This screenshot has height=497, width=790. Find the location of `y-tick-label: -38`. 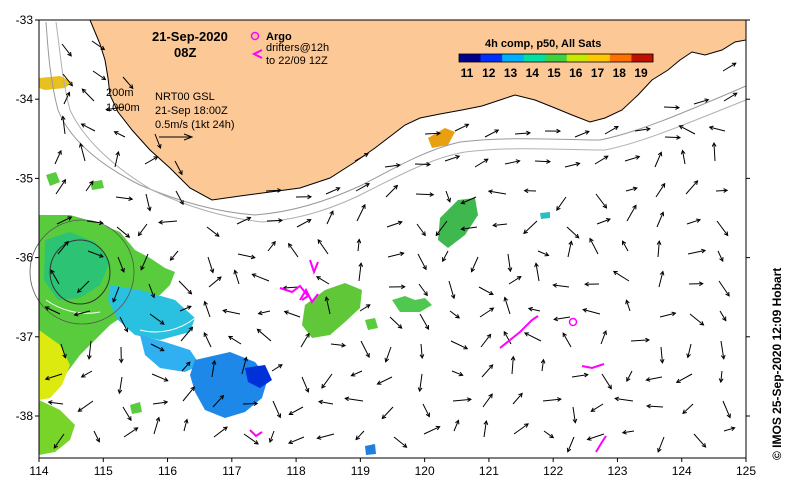

y-tick-label: -38 is located at coordinates (25, 416).